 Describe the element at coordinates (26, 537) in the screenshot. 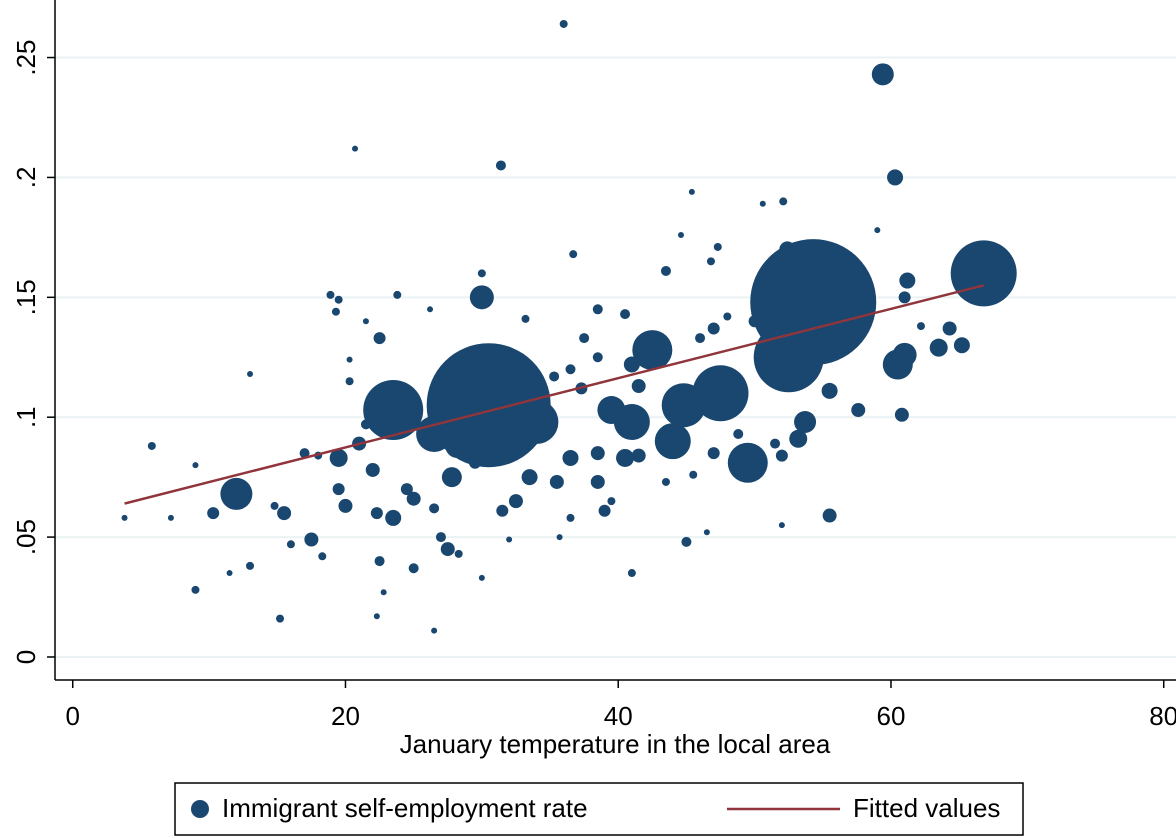

I see `y-tick-label: .05` at that location.